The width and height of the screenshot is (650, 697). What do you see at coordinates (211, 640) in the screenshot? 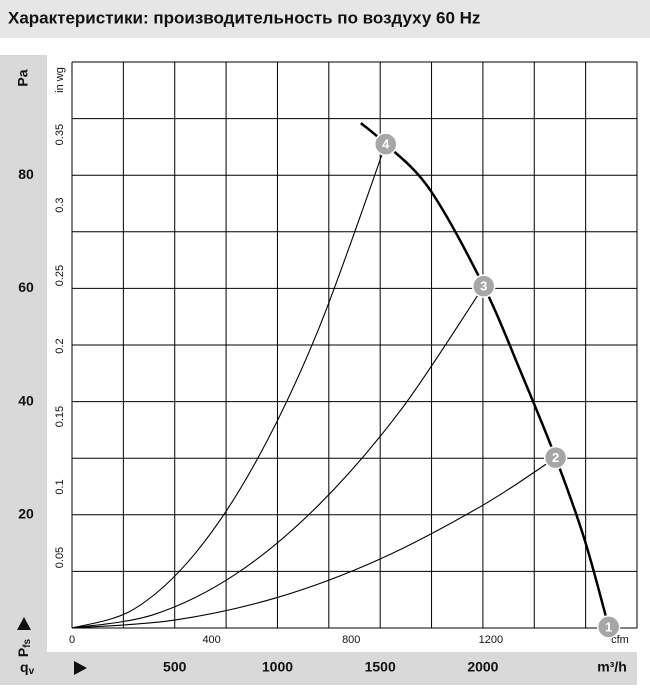
I see `x2-tick-label: 400` at bounding box center [211, 640].